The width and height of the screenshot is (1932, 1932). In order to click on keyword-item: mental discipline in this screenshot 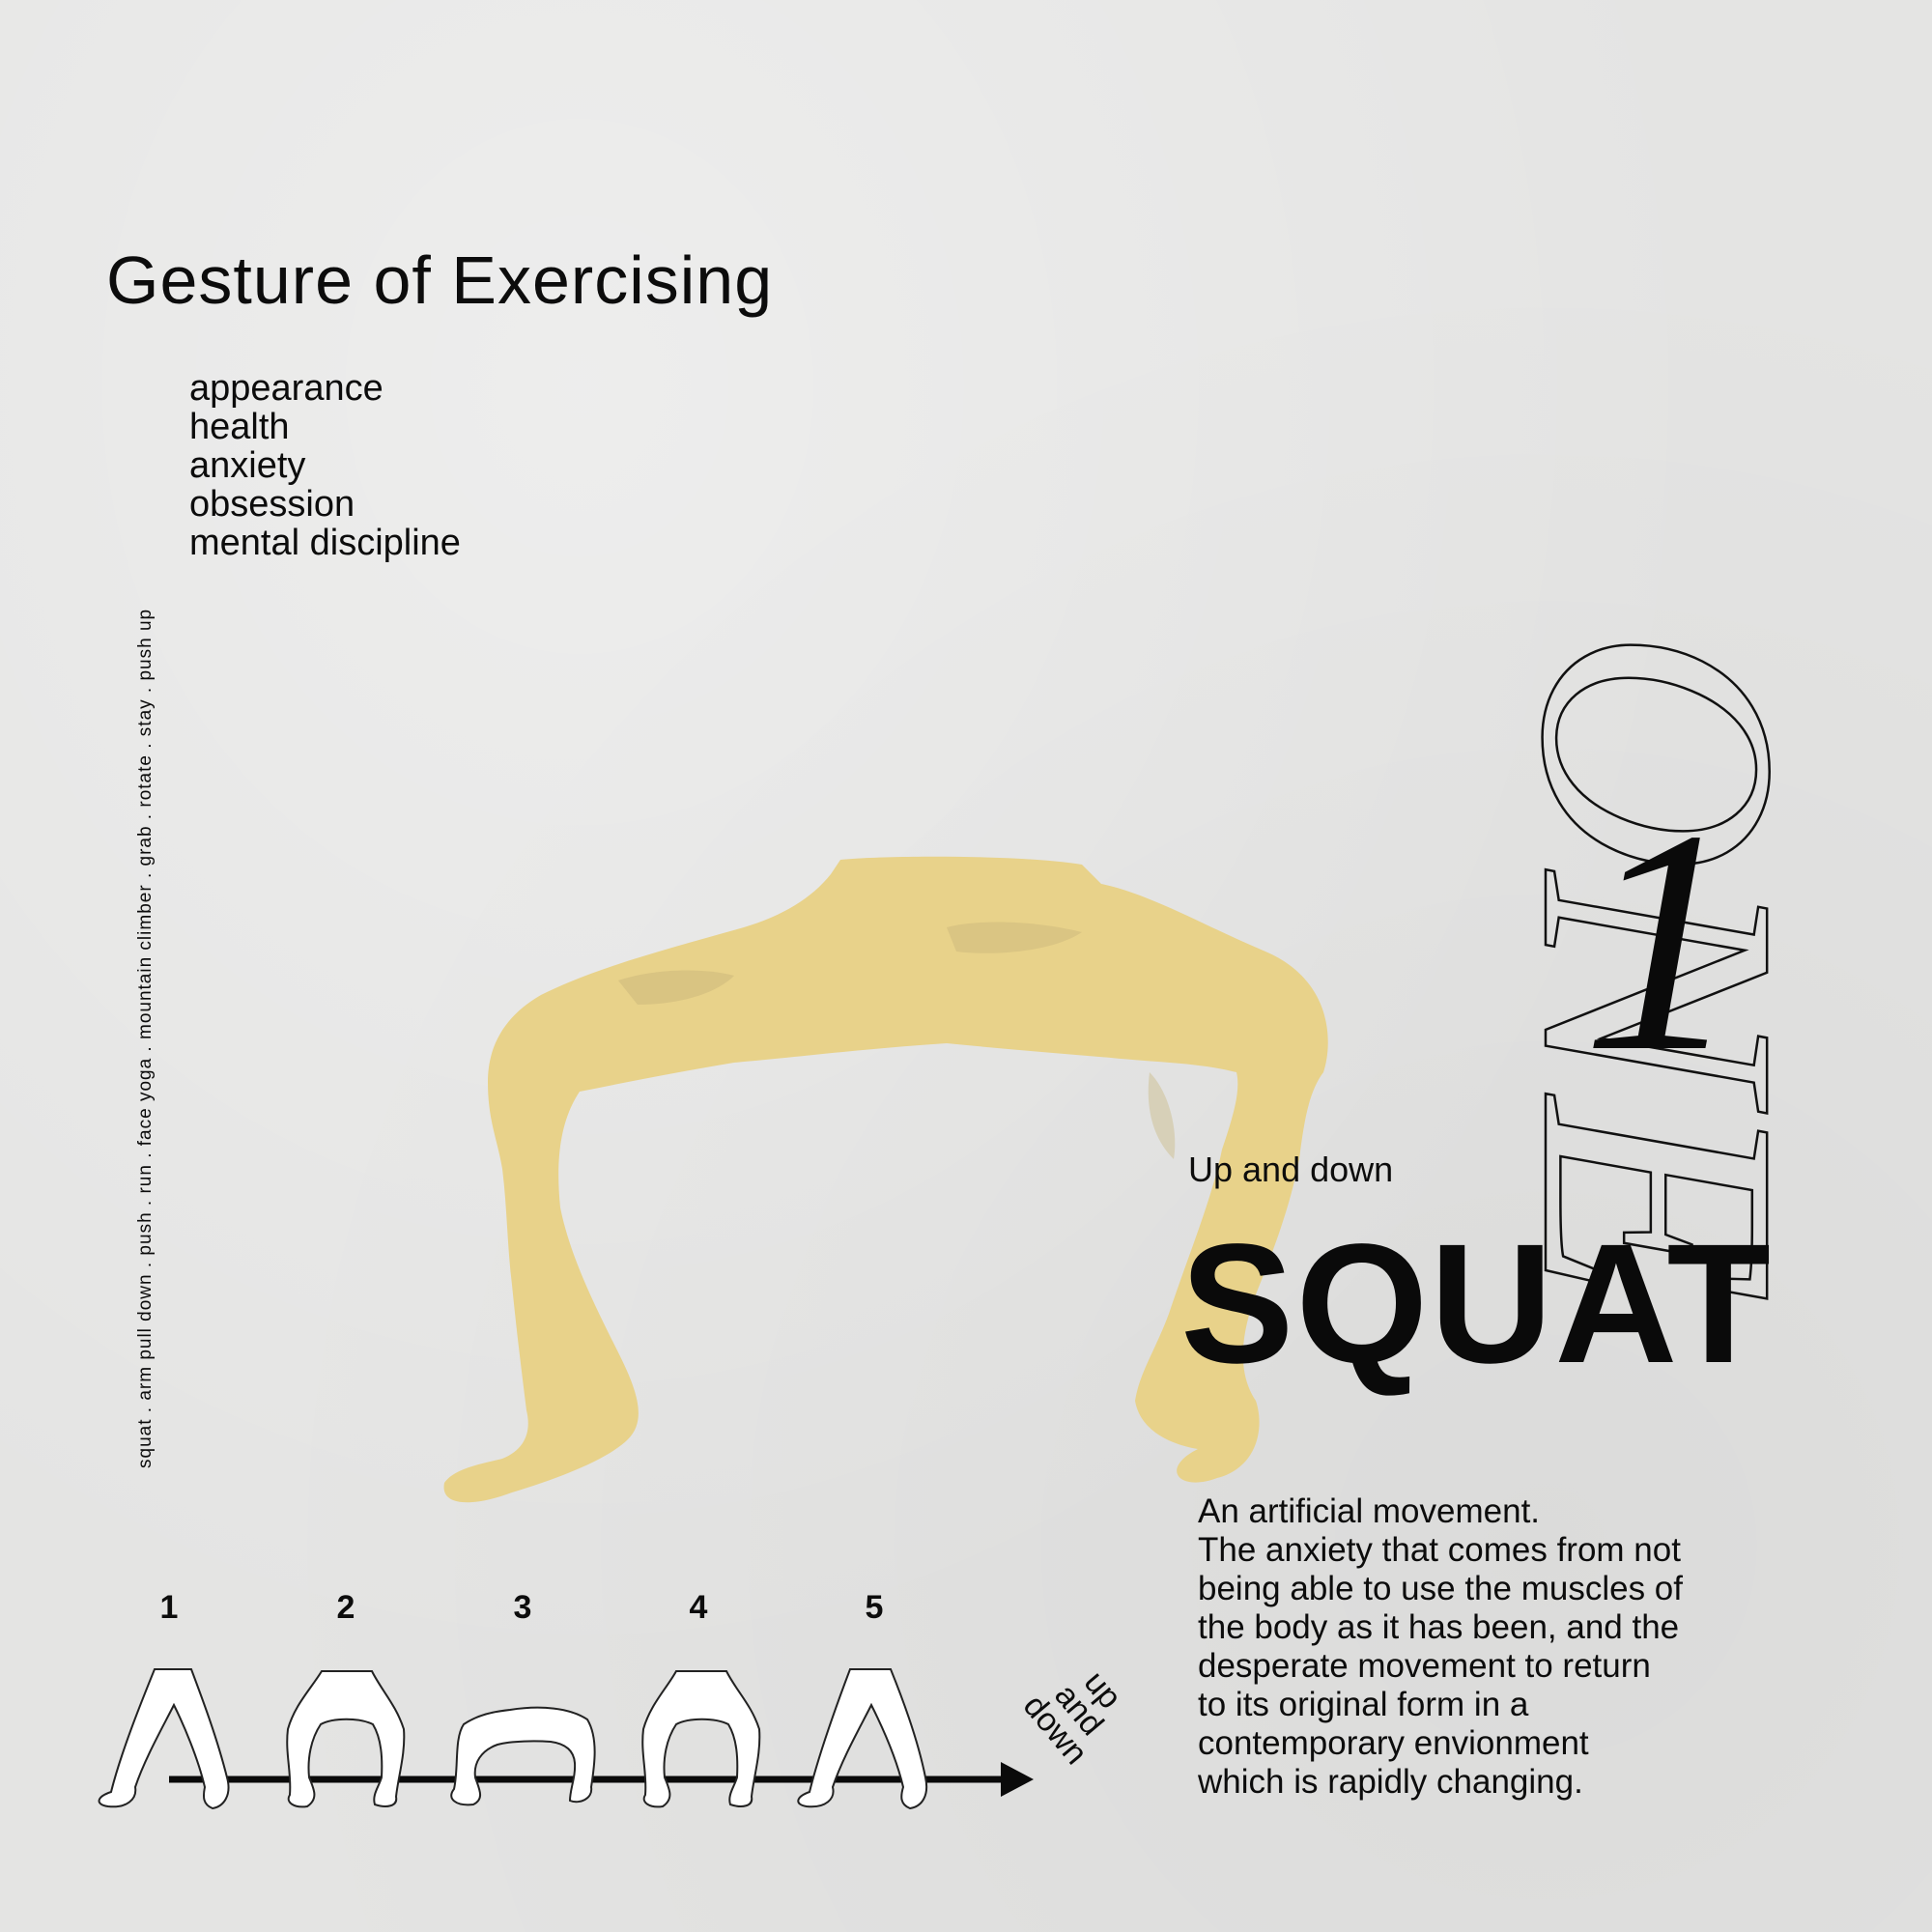, I will do `click(325, 543)`.